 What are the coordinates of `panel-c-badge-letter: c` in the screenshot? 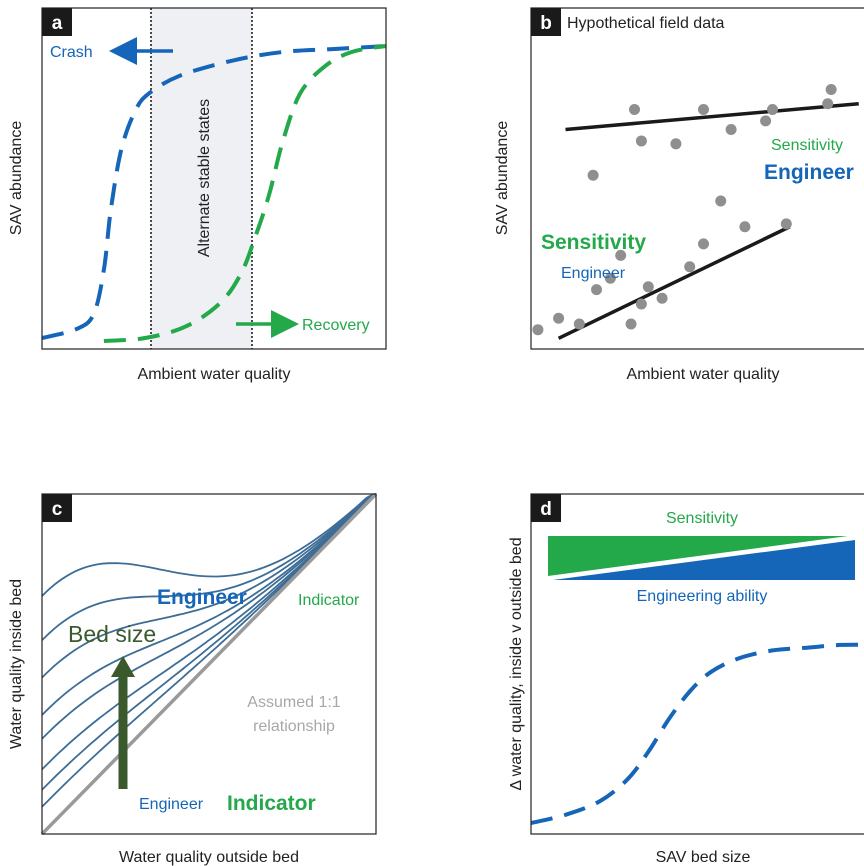 It's located at (57, 509).